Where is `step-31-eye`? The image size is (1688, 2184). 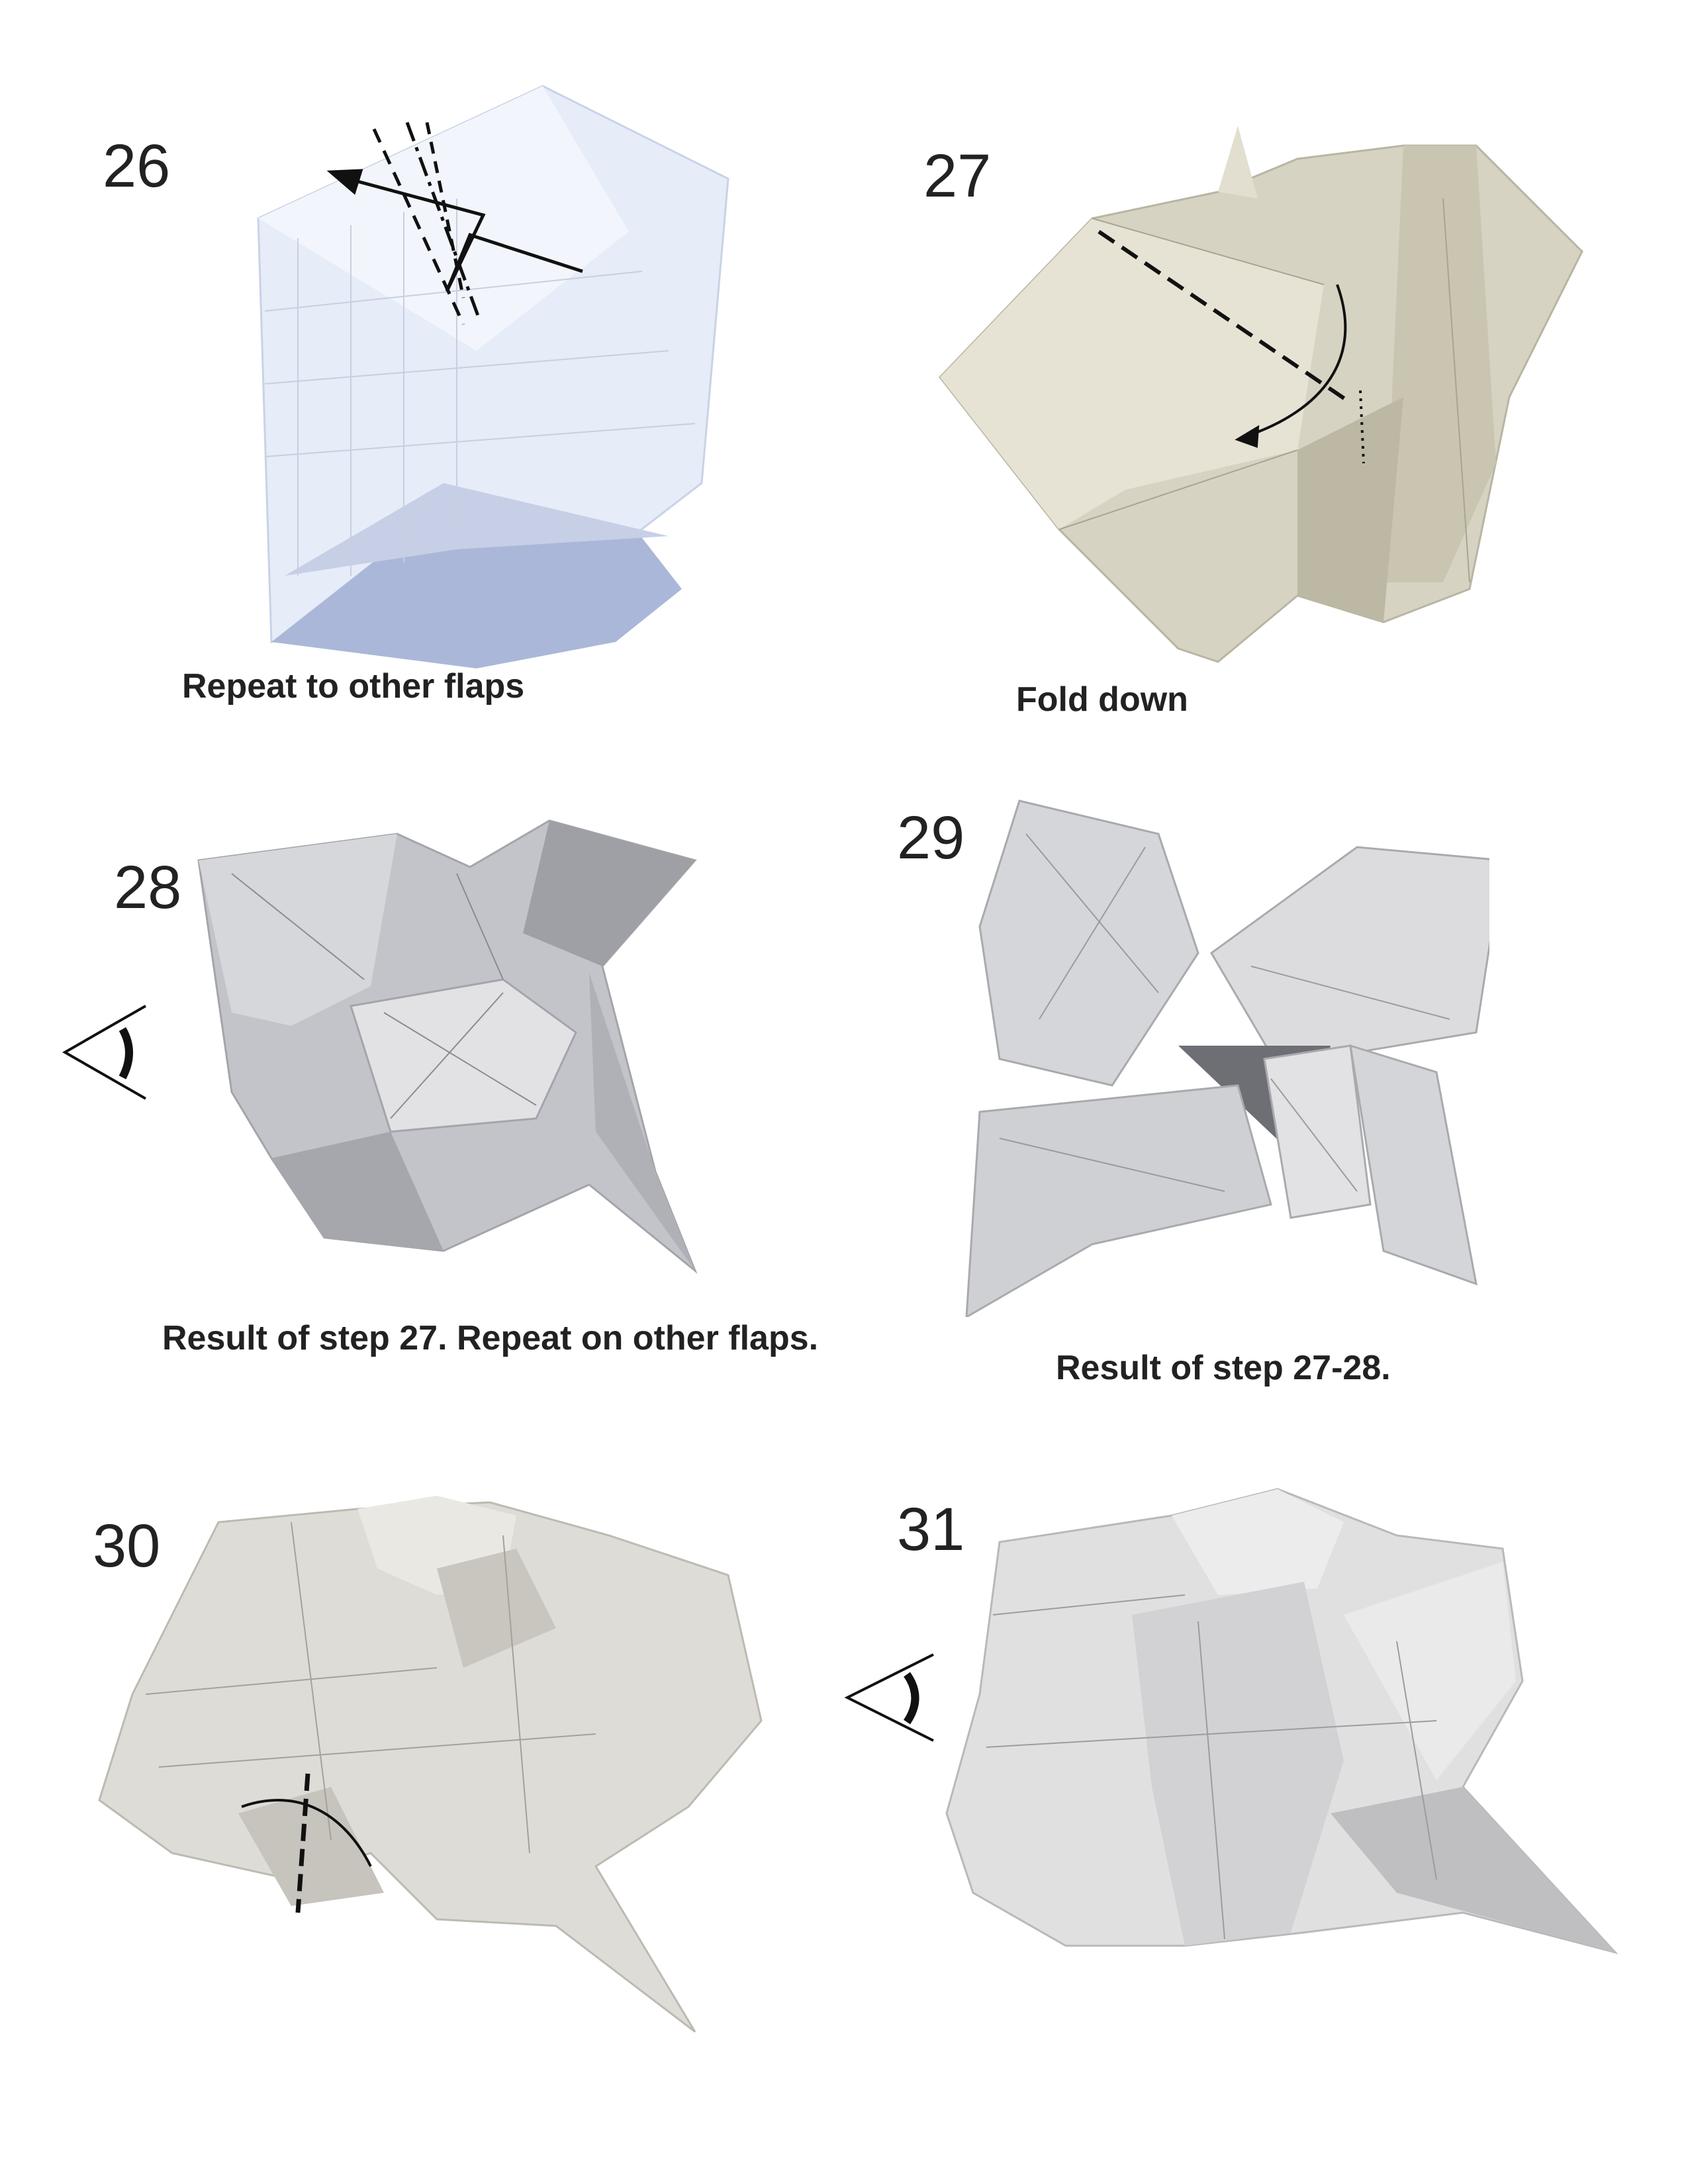
step-31-eye is located at coordinates (894, 1698).